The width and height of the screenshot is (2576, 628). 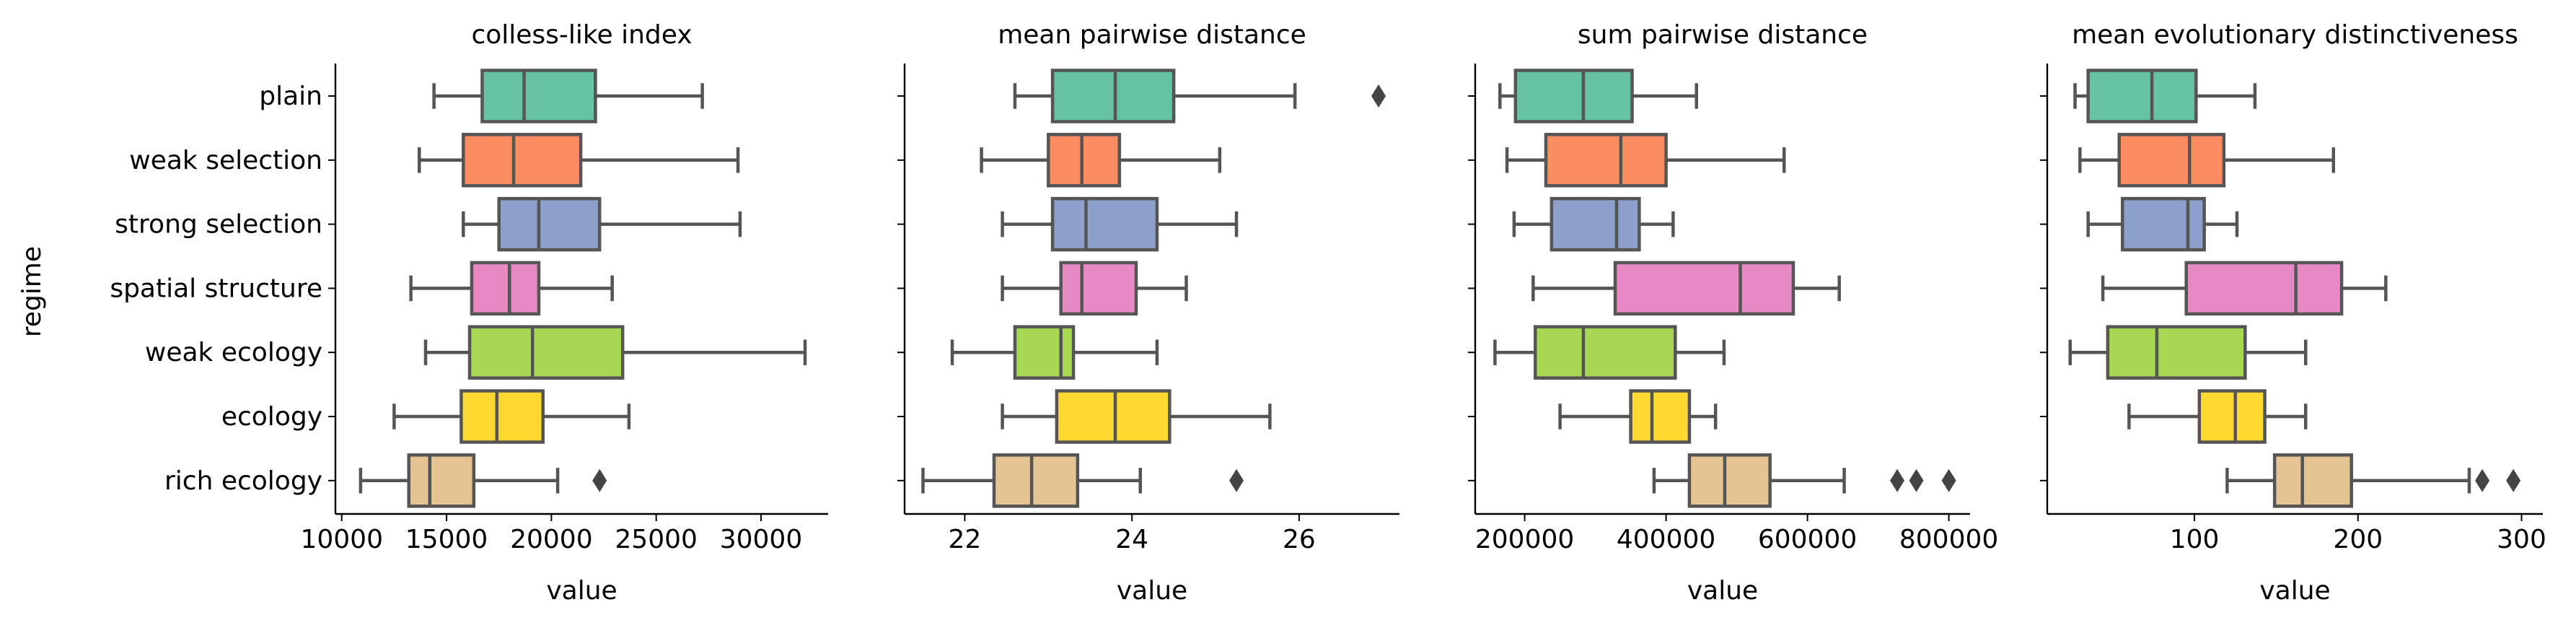 I want to click on x-tick-label: 200000, so click(x=1524, y=539).